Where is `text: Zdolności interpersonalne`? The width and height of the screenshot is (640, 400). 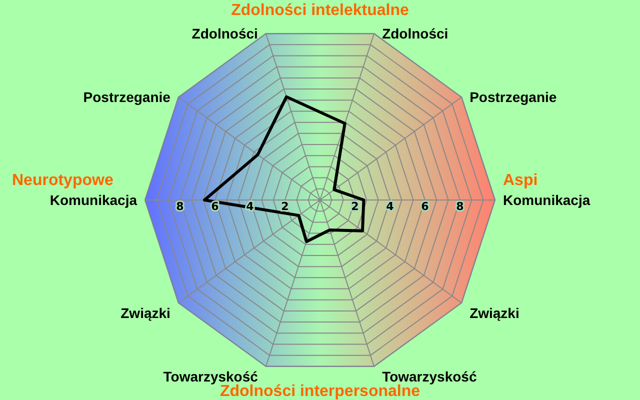 text: Zdolności interpersonalne is located at coordinates (320, 391).